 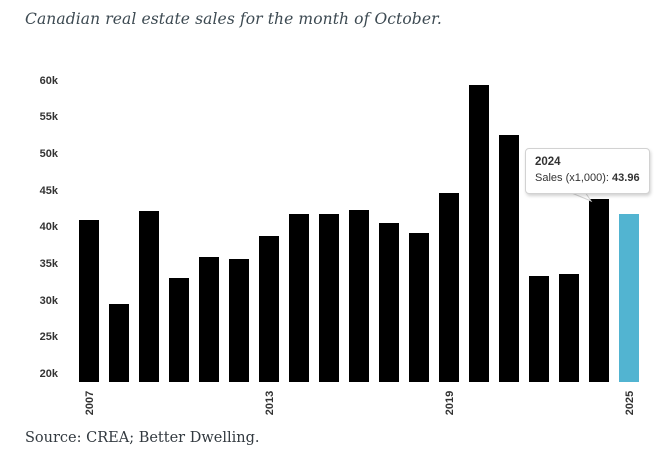 I want to click on bar-2014, so click(x=299, y=298).